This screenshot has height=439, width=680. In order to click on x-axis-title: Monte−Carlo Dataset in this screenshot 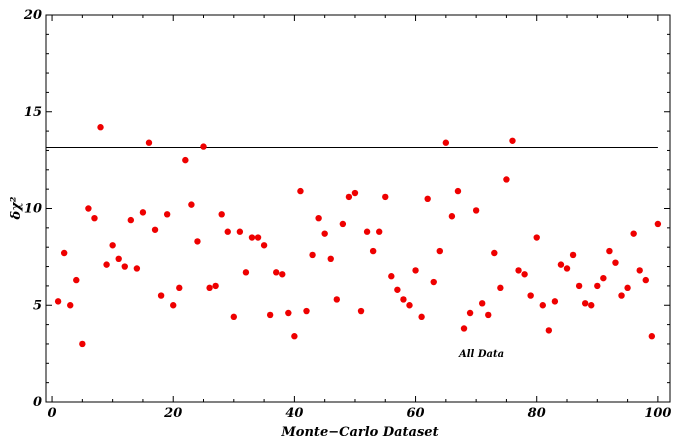, I will do `click(359, 432)`.